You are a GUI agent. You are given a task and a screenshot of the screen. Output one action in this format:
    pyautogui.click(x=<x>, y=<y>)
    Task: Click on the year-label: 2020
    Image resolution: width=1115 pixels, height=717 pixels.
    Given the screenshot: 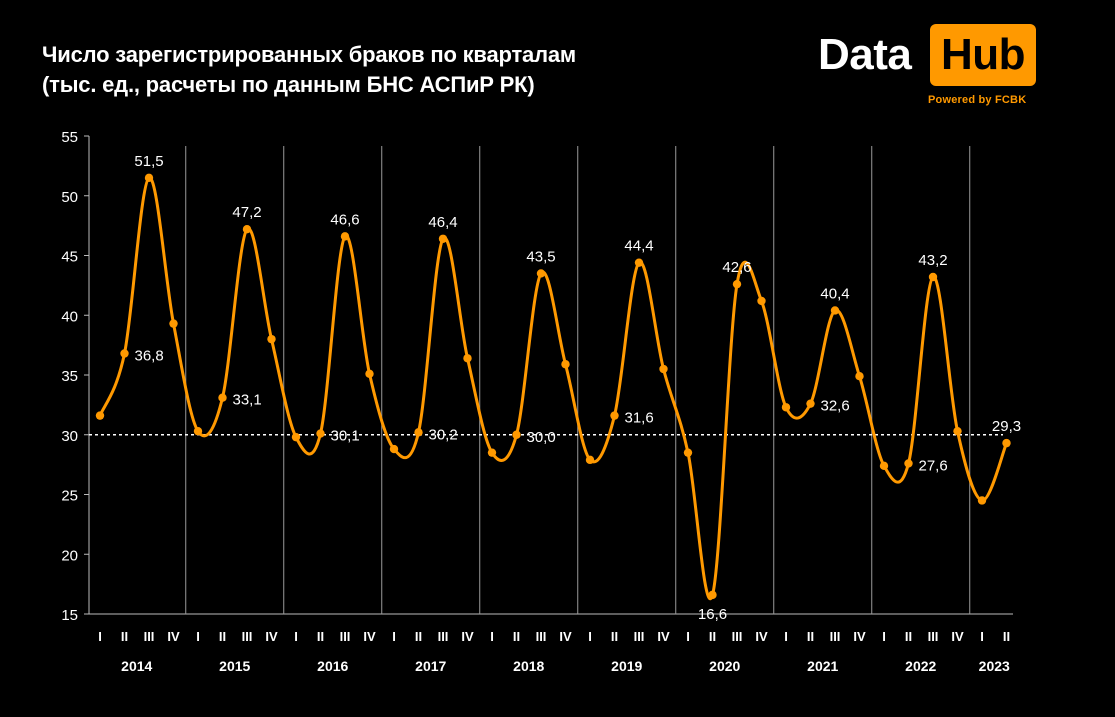 What is the action you would take?
    pyautogui.click(x=724, y=666)
    